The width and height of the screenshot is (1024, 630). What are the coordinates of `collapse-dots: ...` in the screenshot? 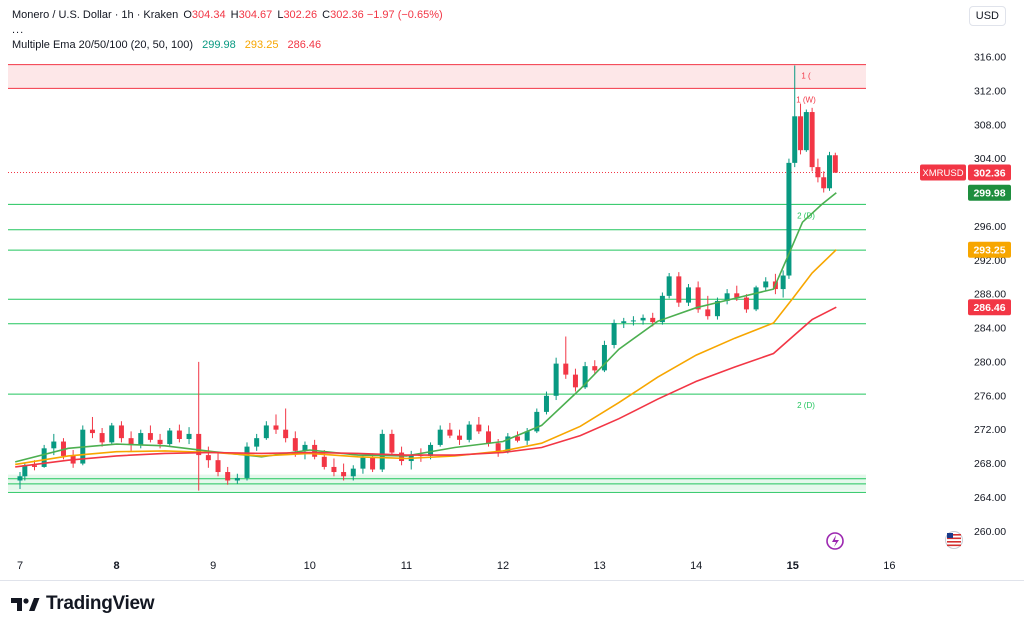 It's located at (18, 30).